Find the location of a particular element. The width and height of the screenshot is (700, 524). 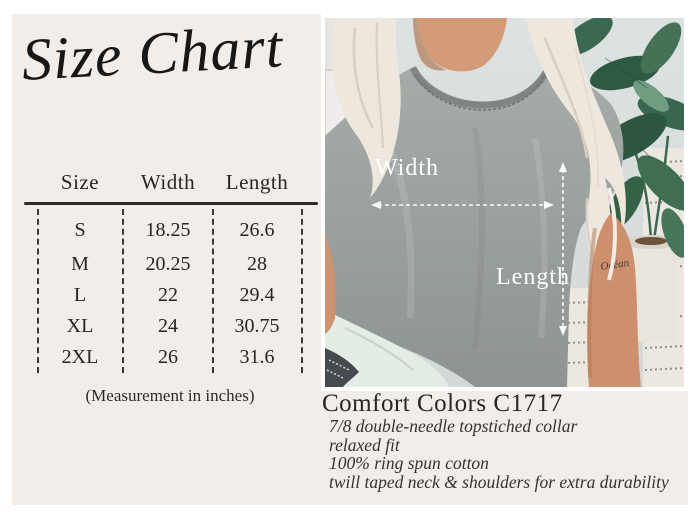

measurement-note: (Measurement in inches) is located at coordinates (170, 395).